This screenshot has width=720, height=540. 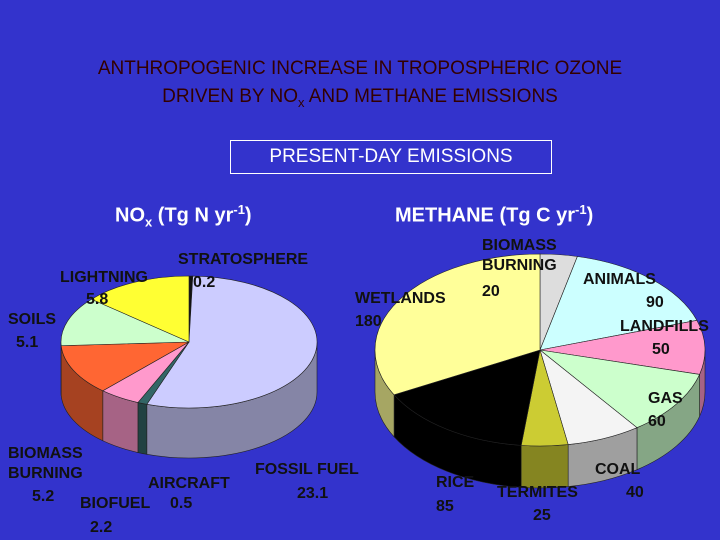 What do you see at coordinates (618, 469) in the screenshot?
I see `slice-label: COAL` at bounding box center [618, 469].